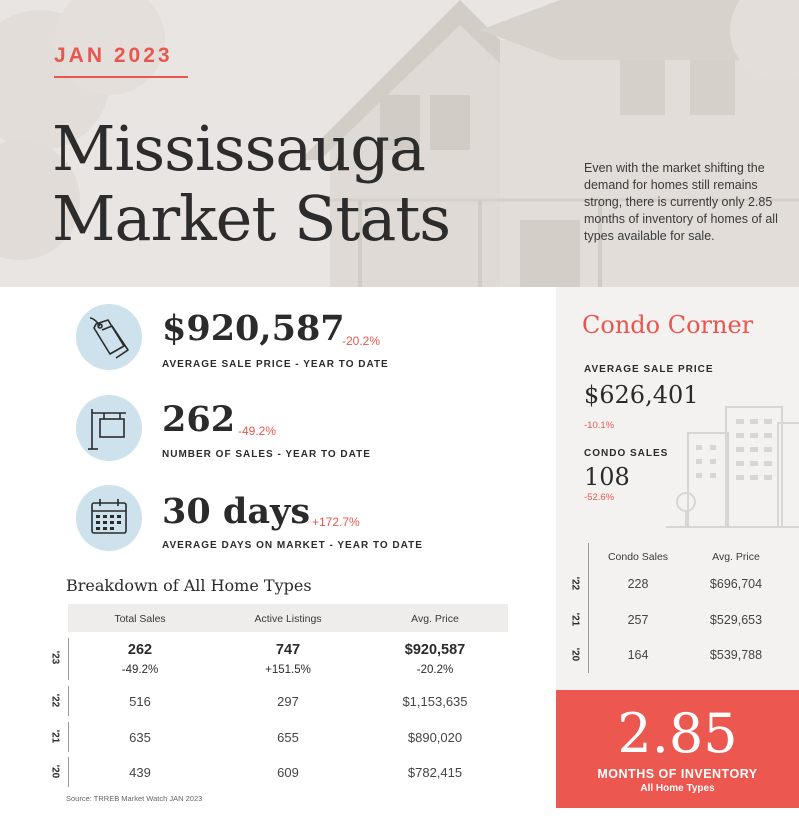 The image size is (799, 824). Describe the element at coordinates (638, 620) in the screenshot. I see `condo-table-cell-sales: 257` at that location.